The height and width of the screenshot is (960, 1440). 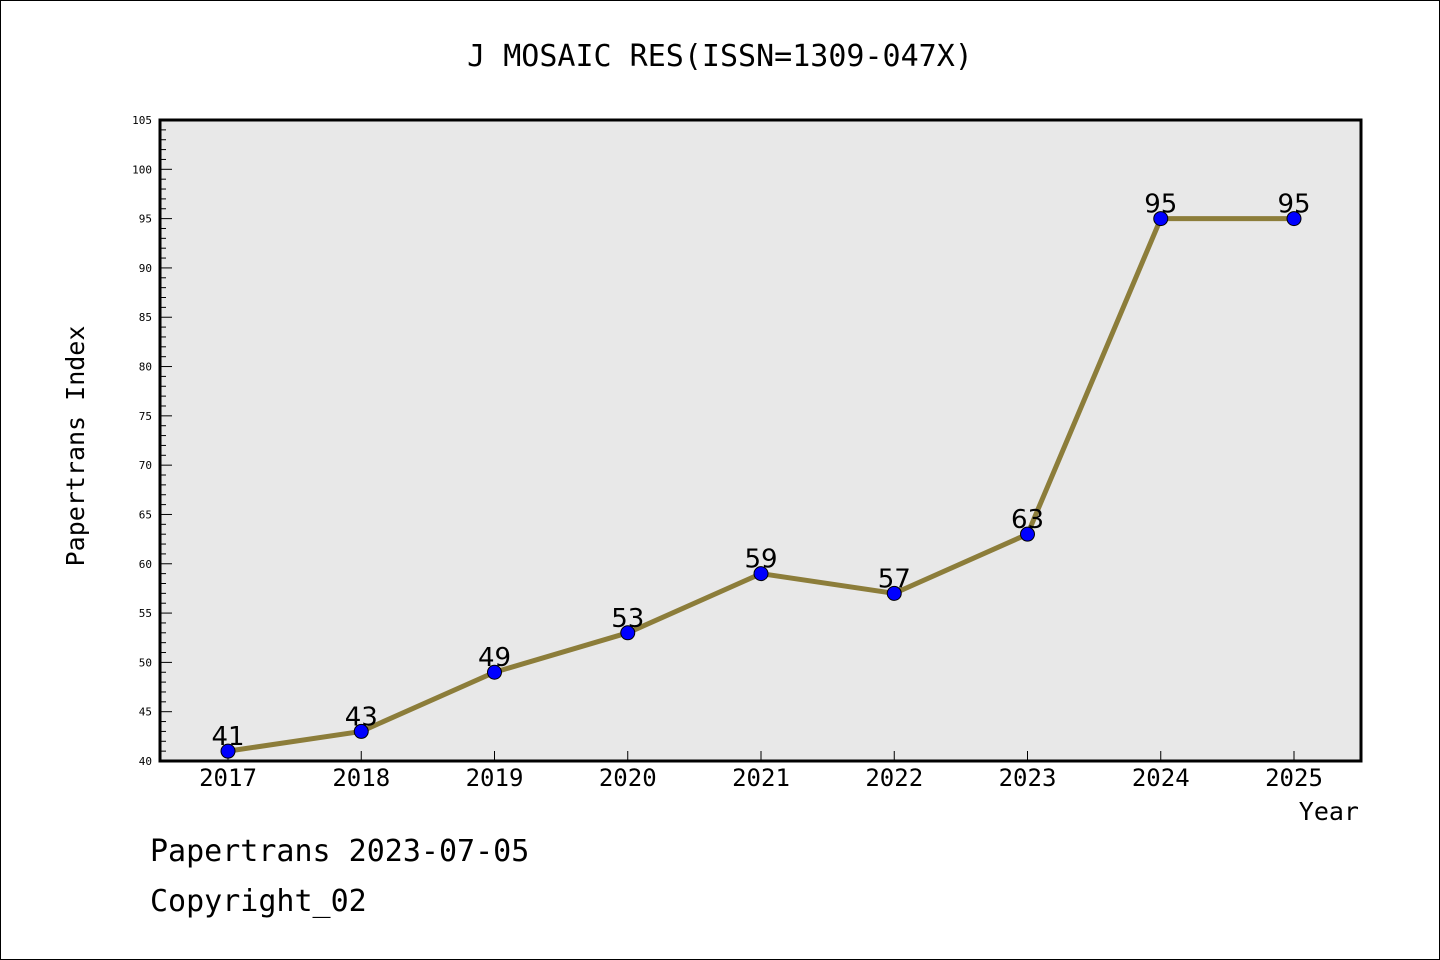 I want to click on x-tick-label: 2019, so click(x=495, y=778).